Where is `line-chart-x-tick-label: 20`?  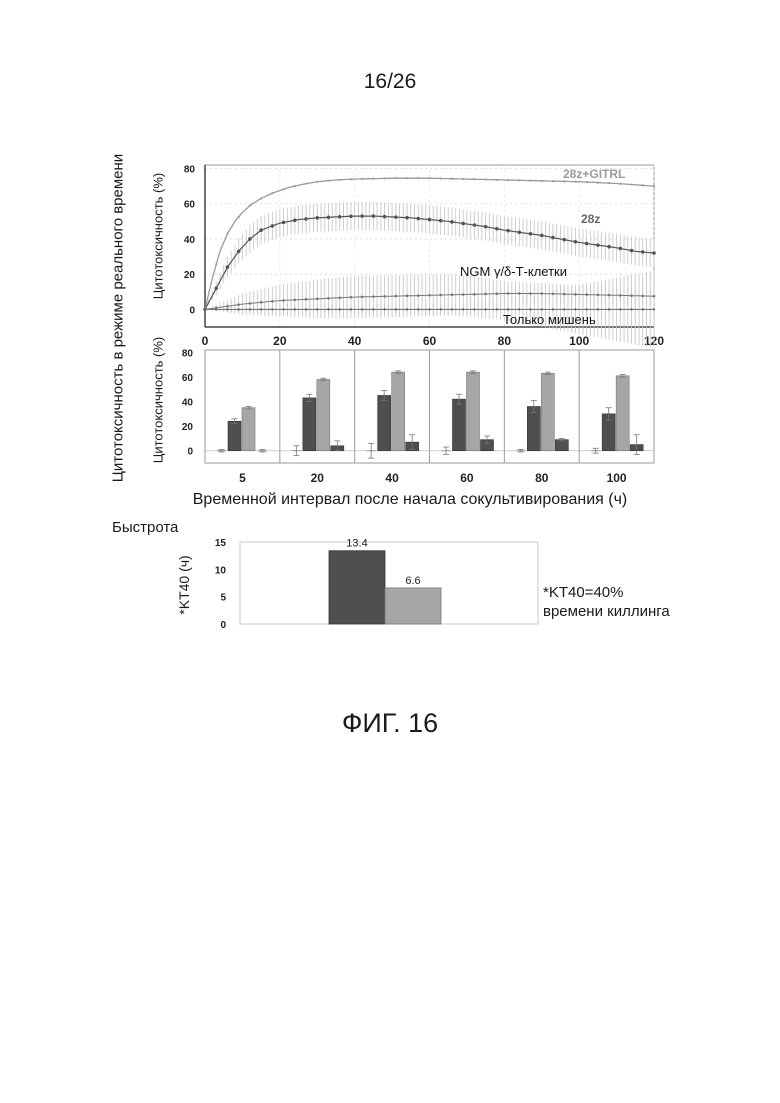
line-chart-x-tick-label: 20 is located at coordinates (280, 341).